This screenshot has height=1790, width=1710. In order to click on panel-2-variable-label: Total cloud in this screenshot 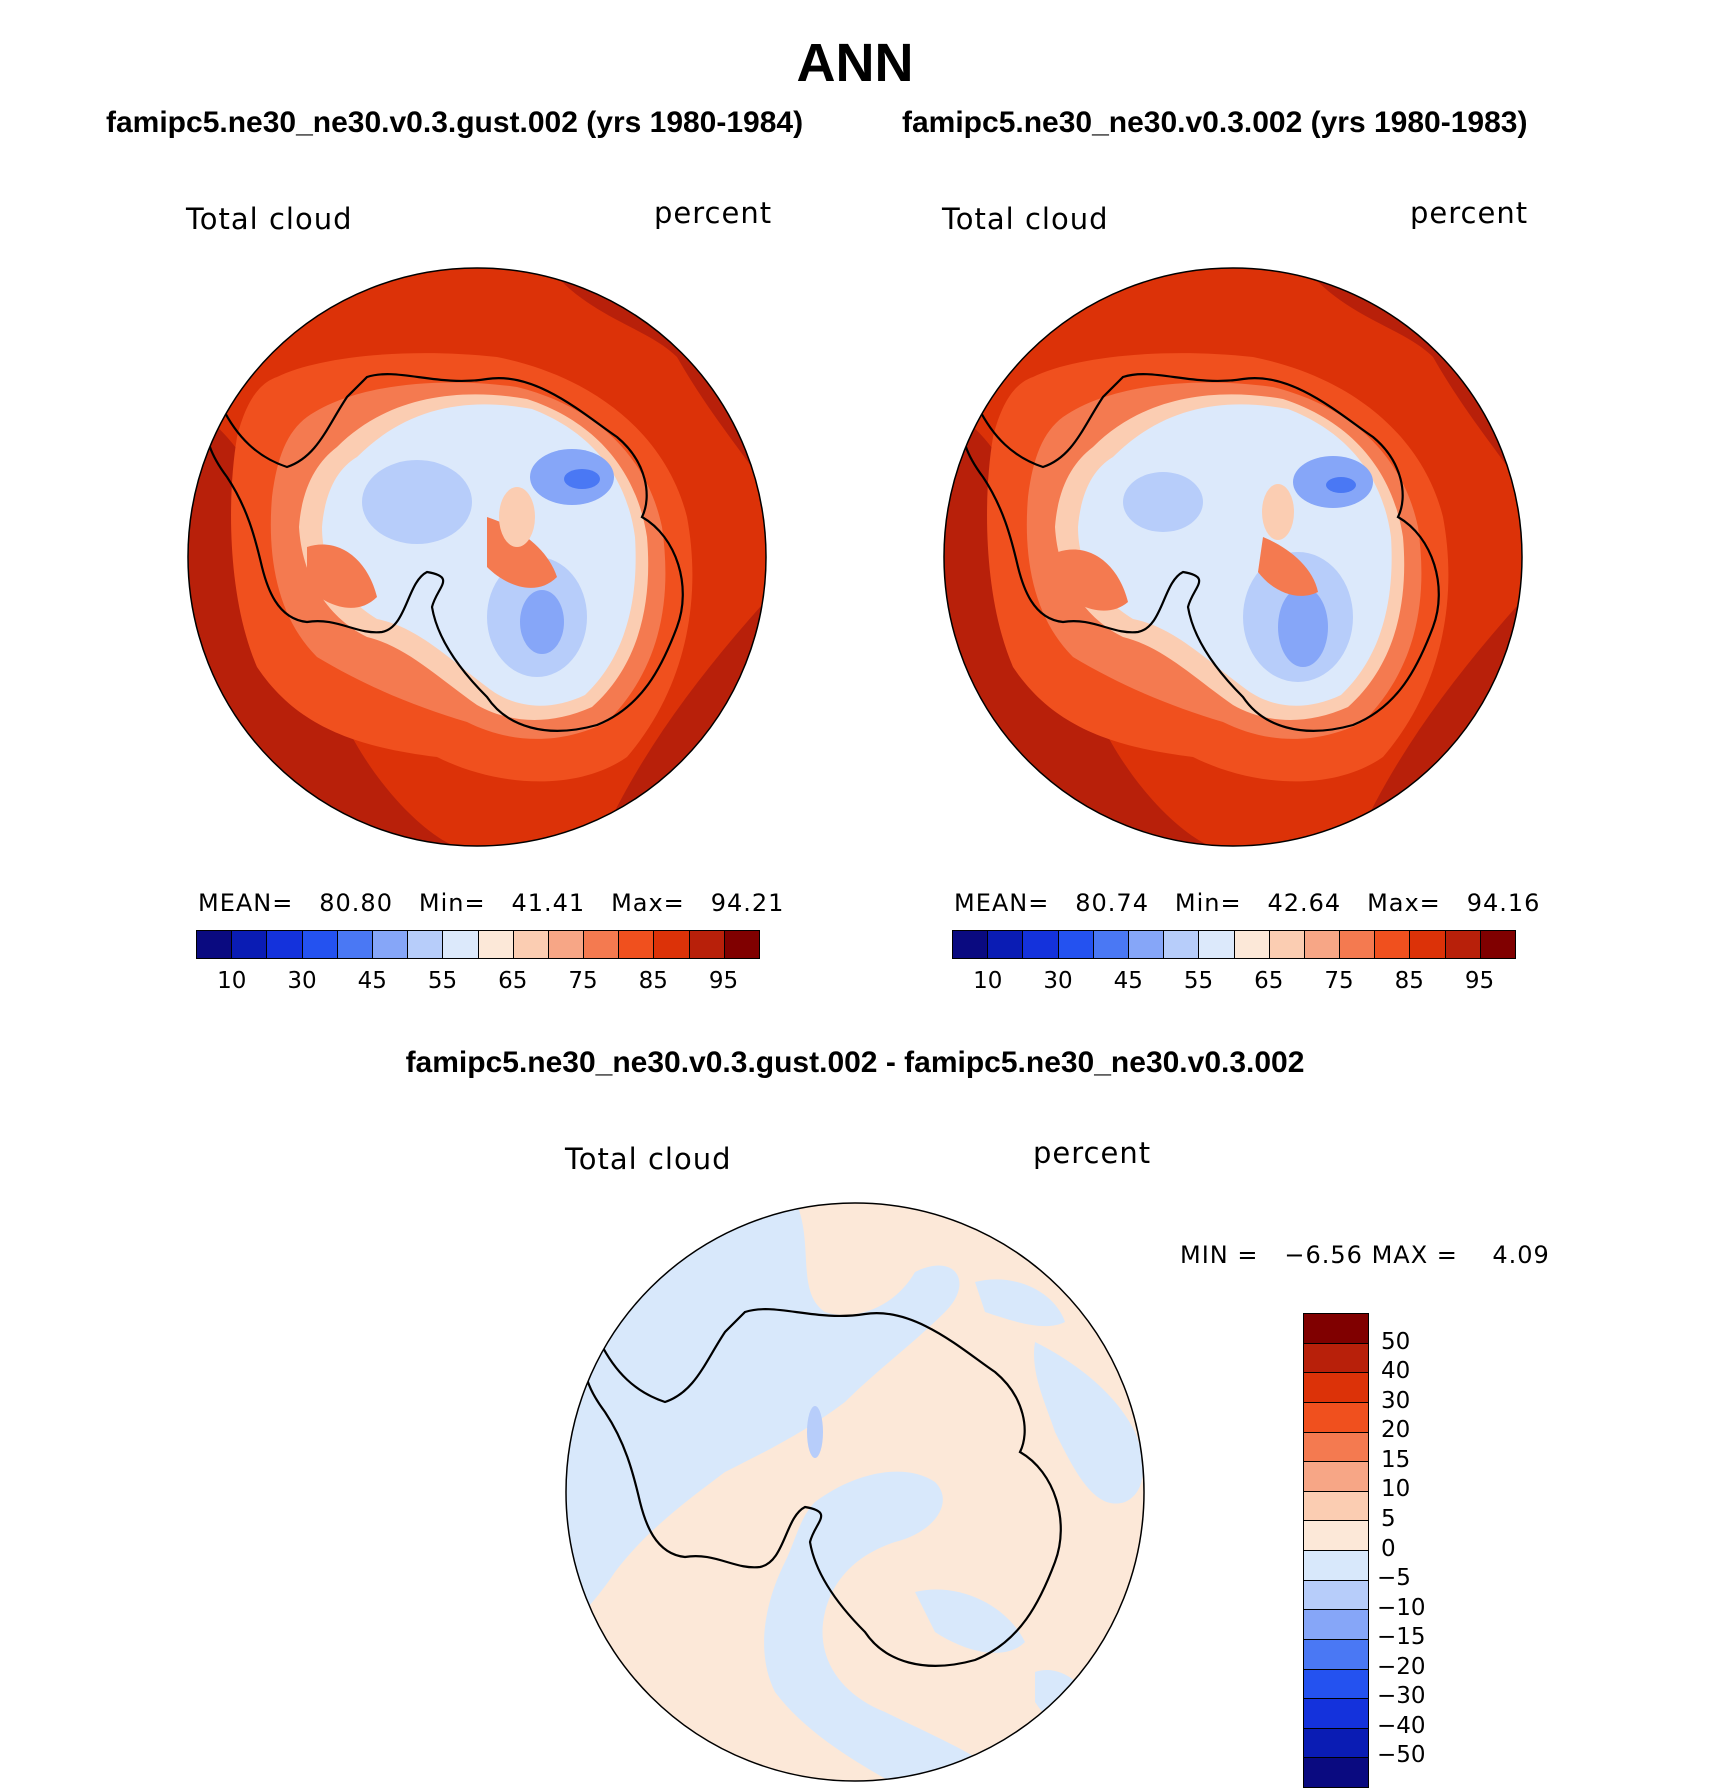, I will do `click(1025, 219)`.